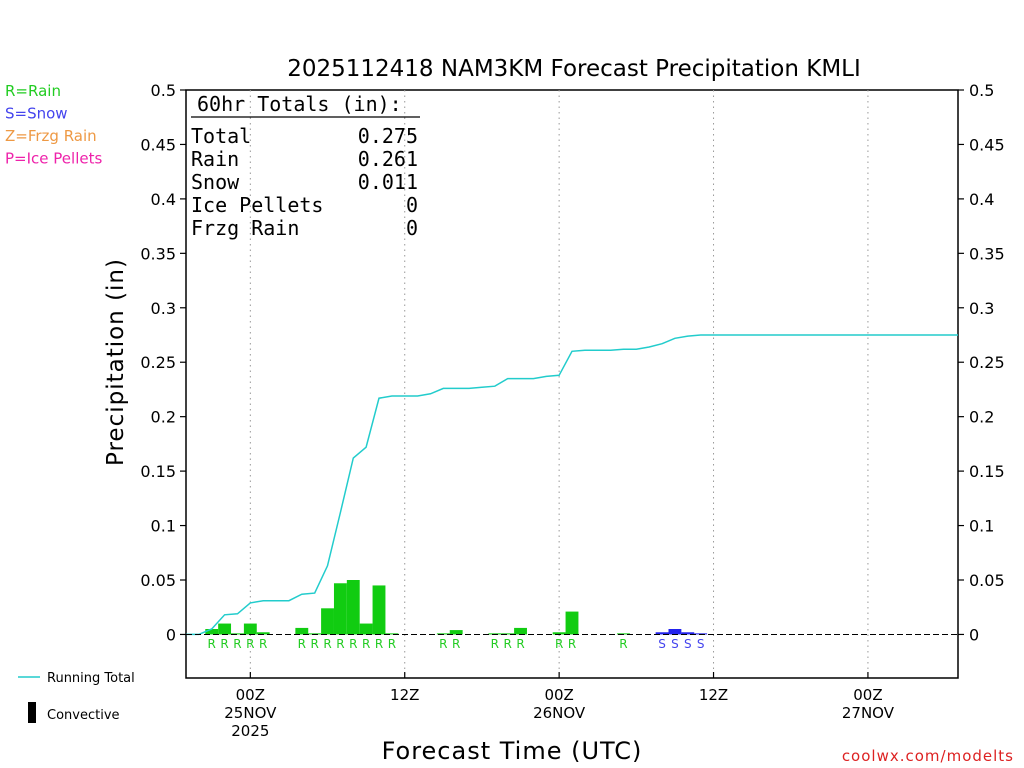  Describe the element at coordinates (987, 144) in the screenshot. I see `y-tick-label-right: 0.45` at that location.